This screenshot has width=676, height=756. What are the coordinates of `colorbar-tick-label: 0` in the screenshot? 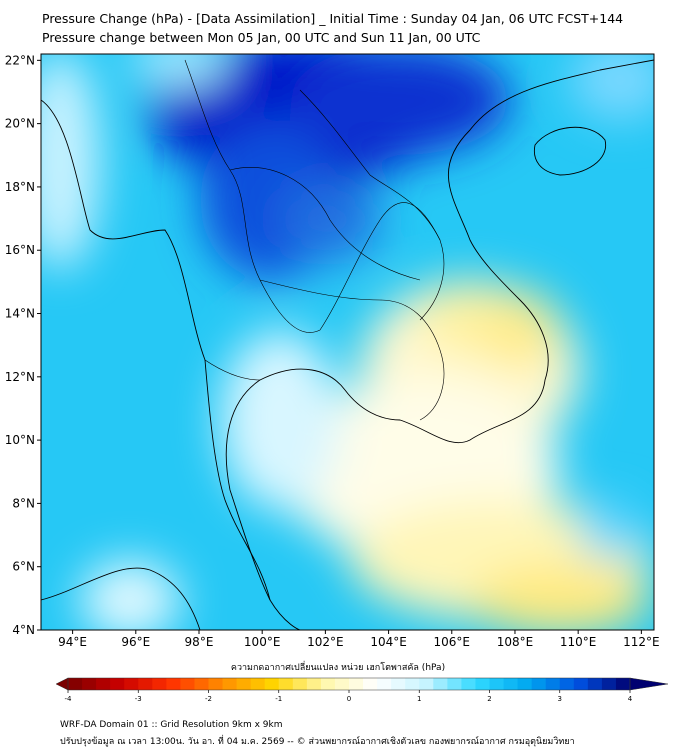 It's located at (349, 699).